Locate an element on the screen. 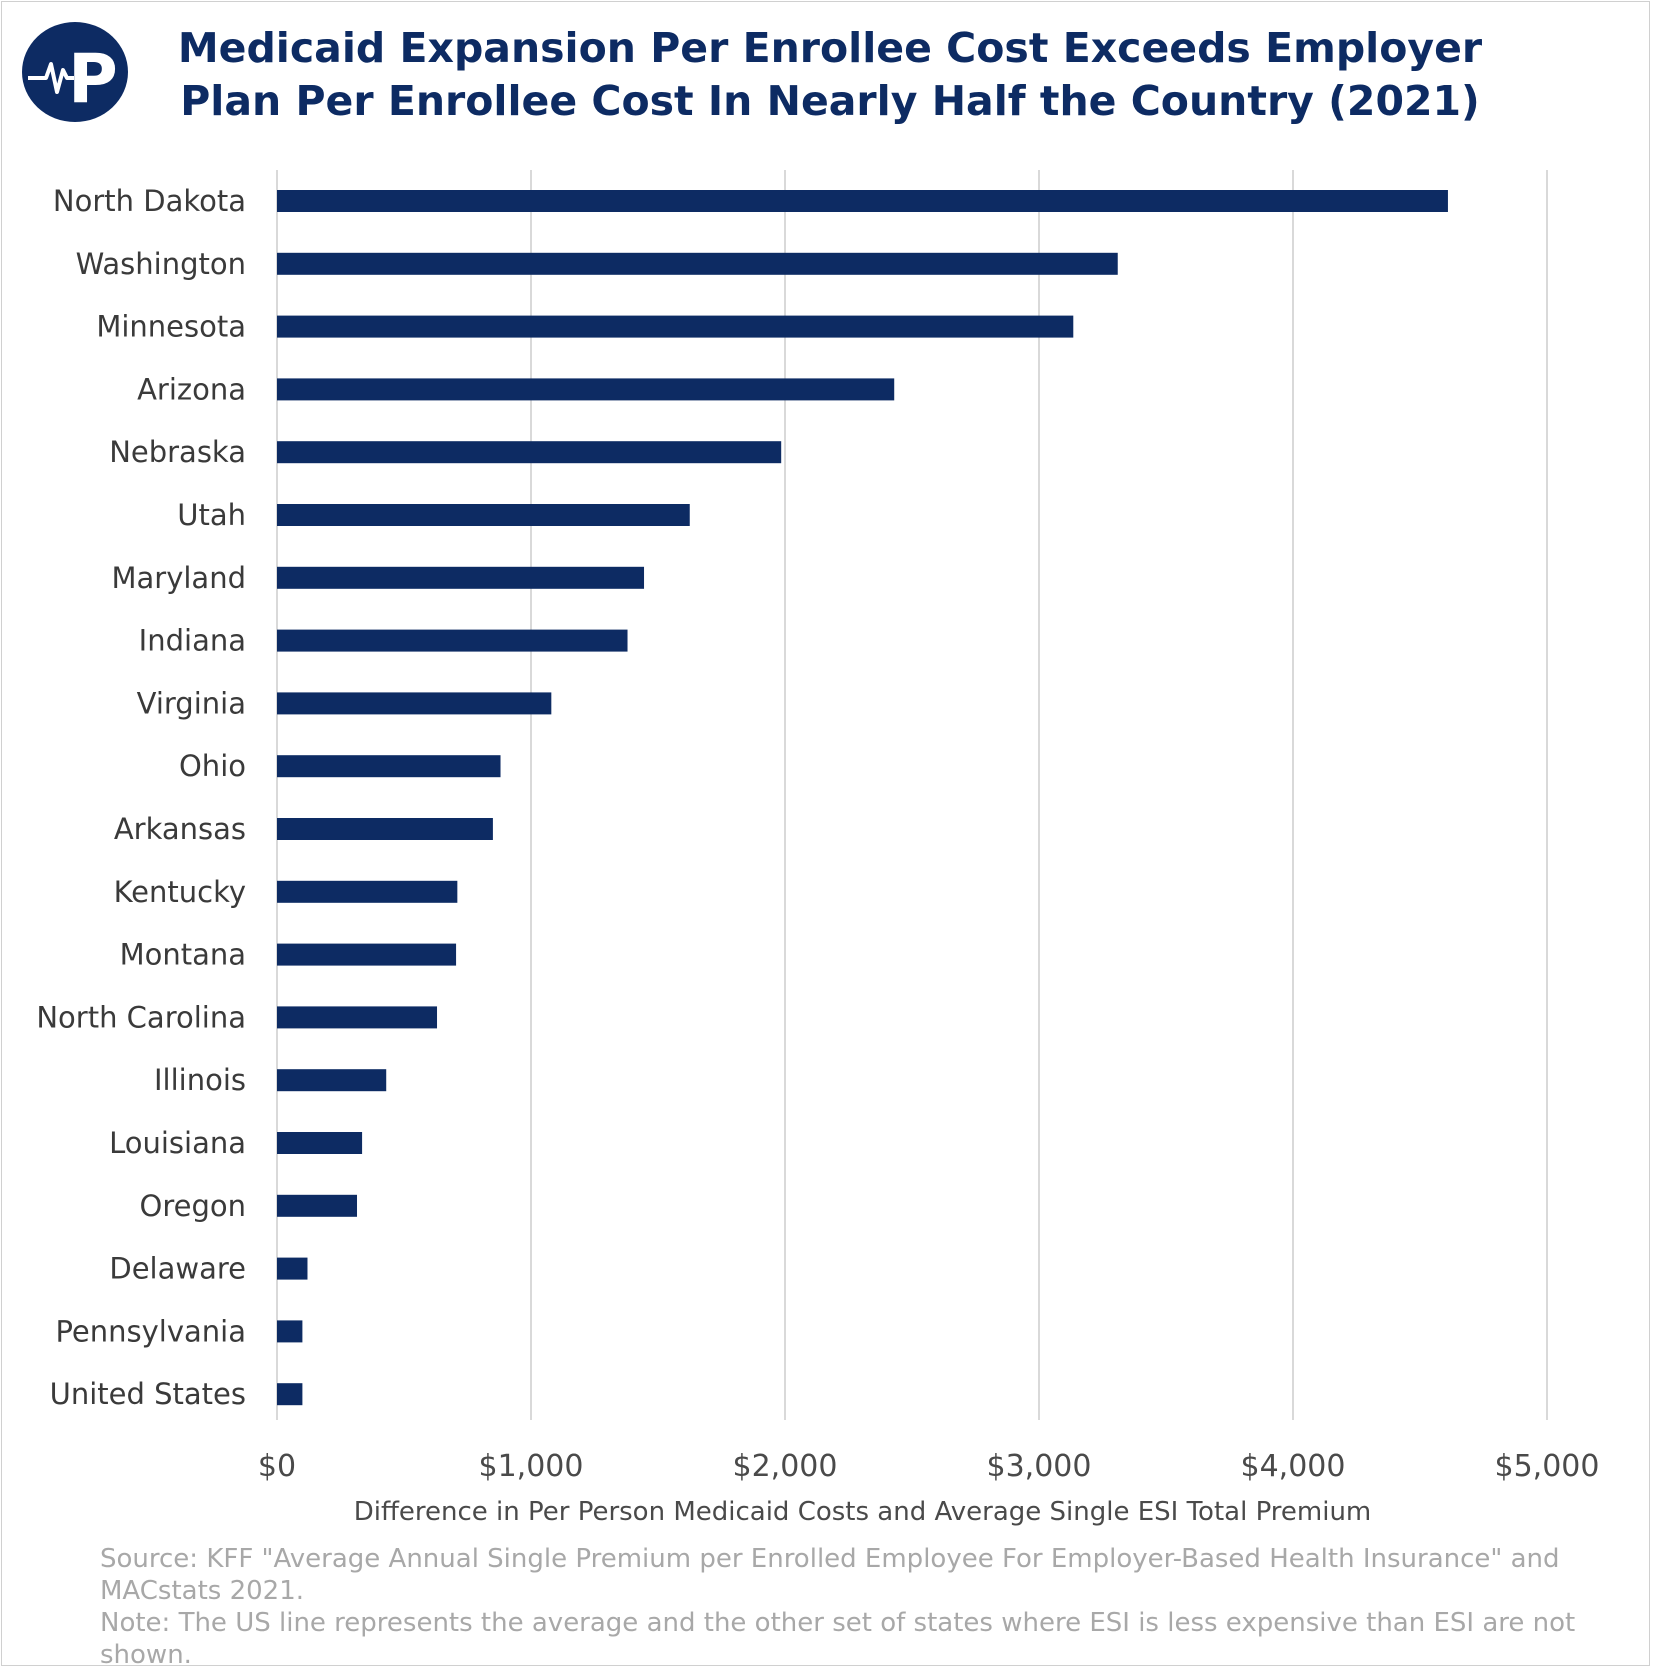 This screenshot has width=1653, height=1671. category-label: North Dakota is located at coordinates (149, 201).